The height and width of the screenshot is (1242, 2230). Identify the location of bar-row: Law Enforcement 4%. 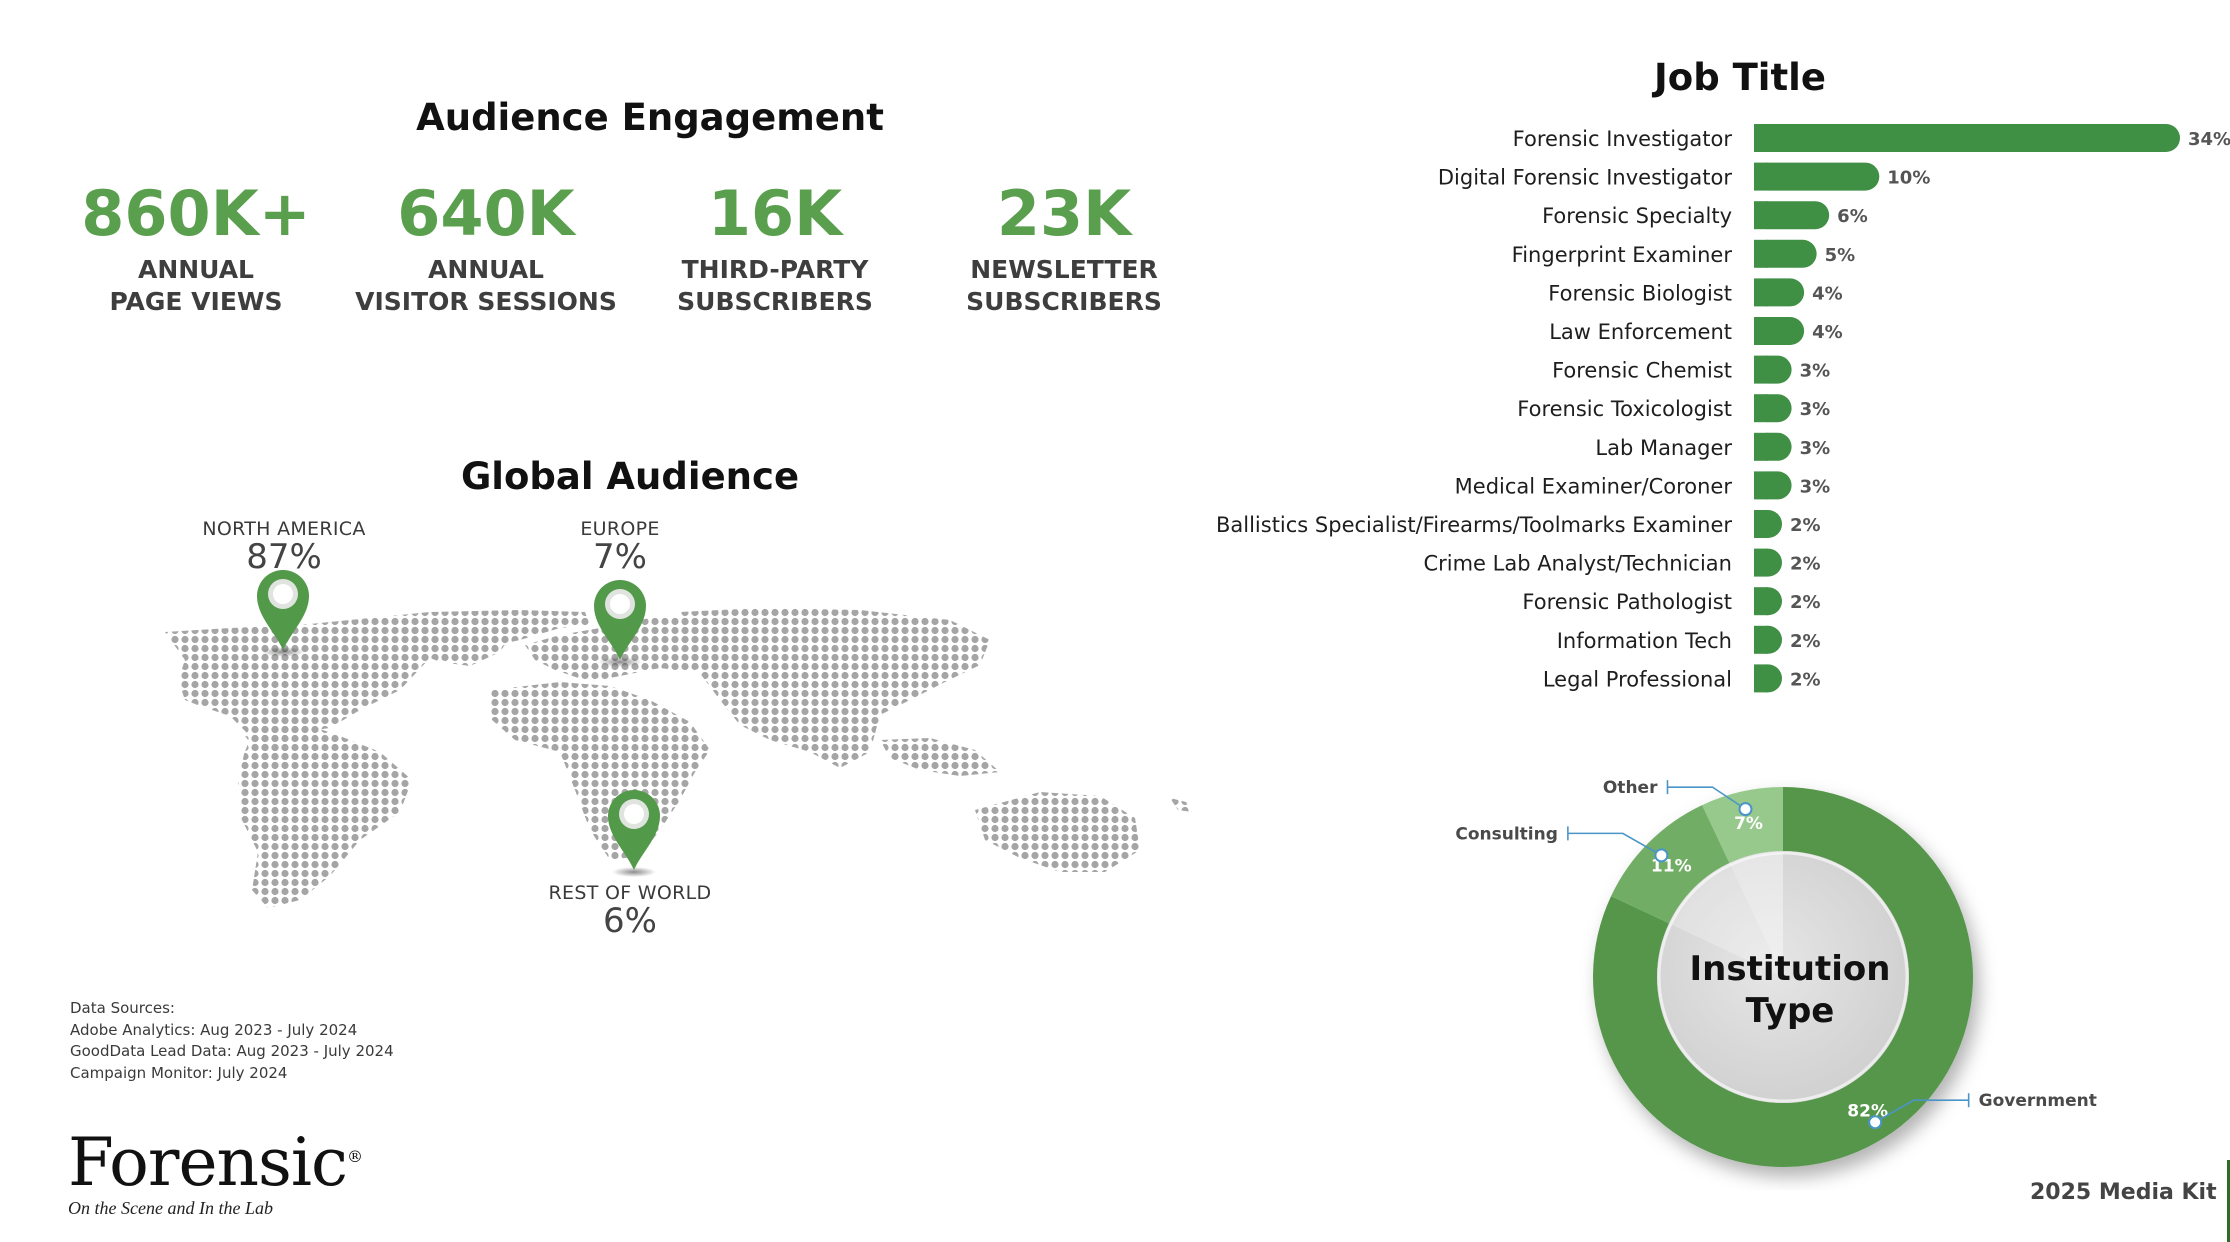
(1696, 331).